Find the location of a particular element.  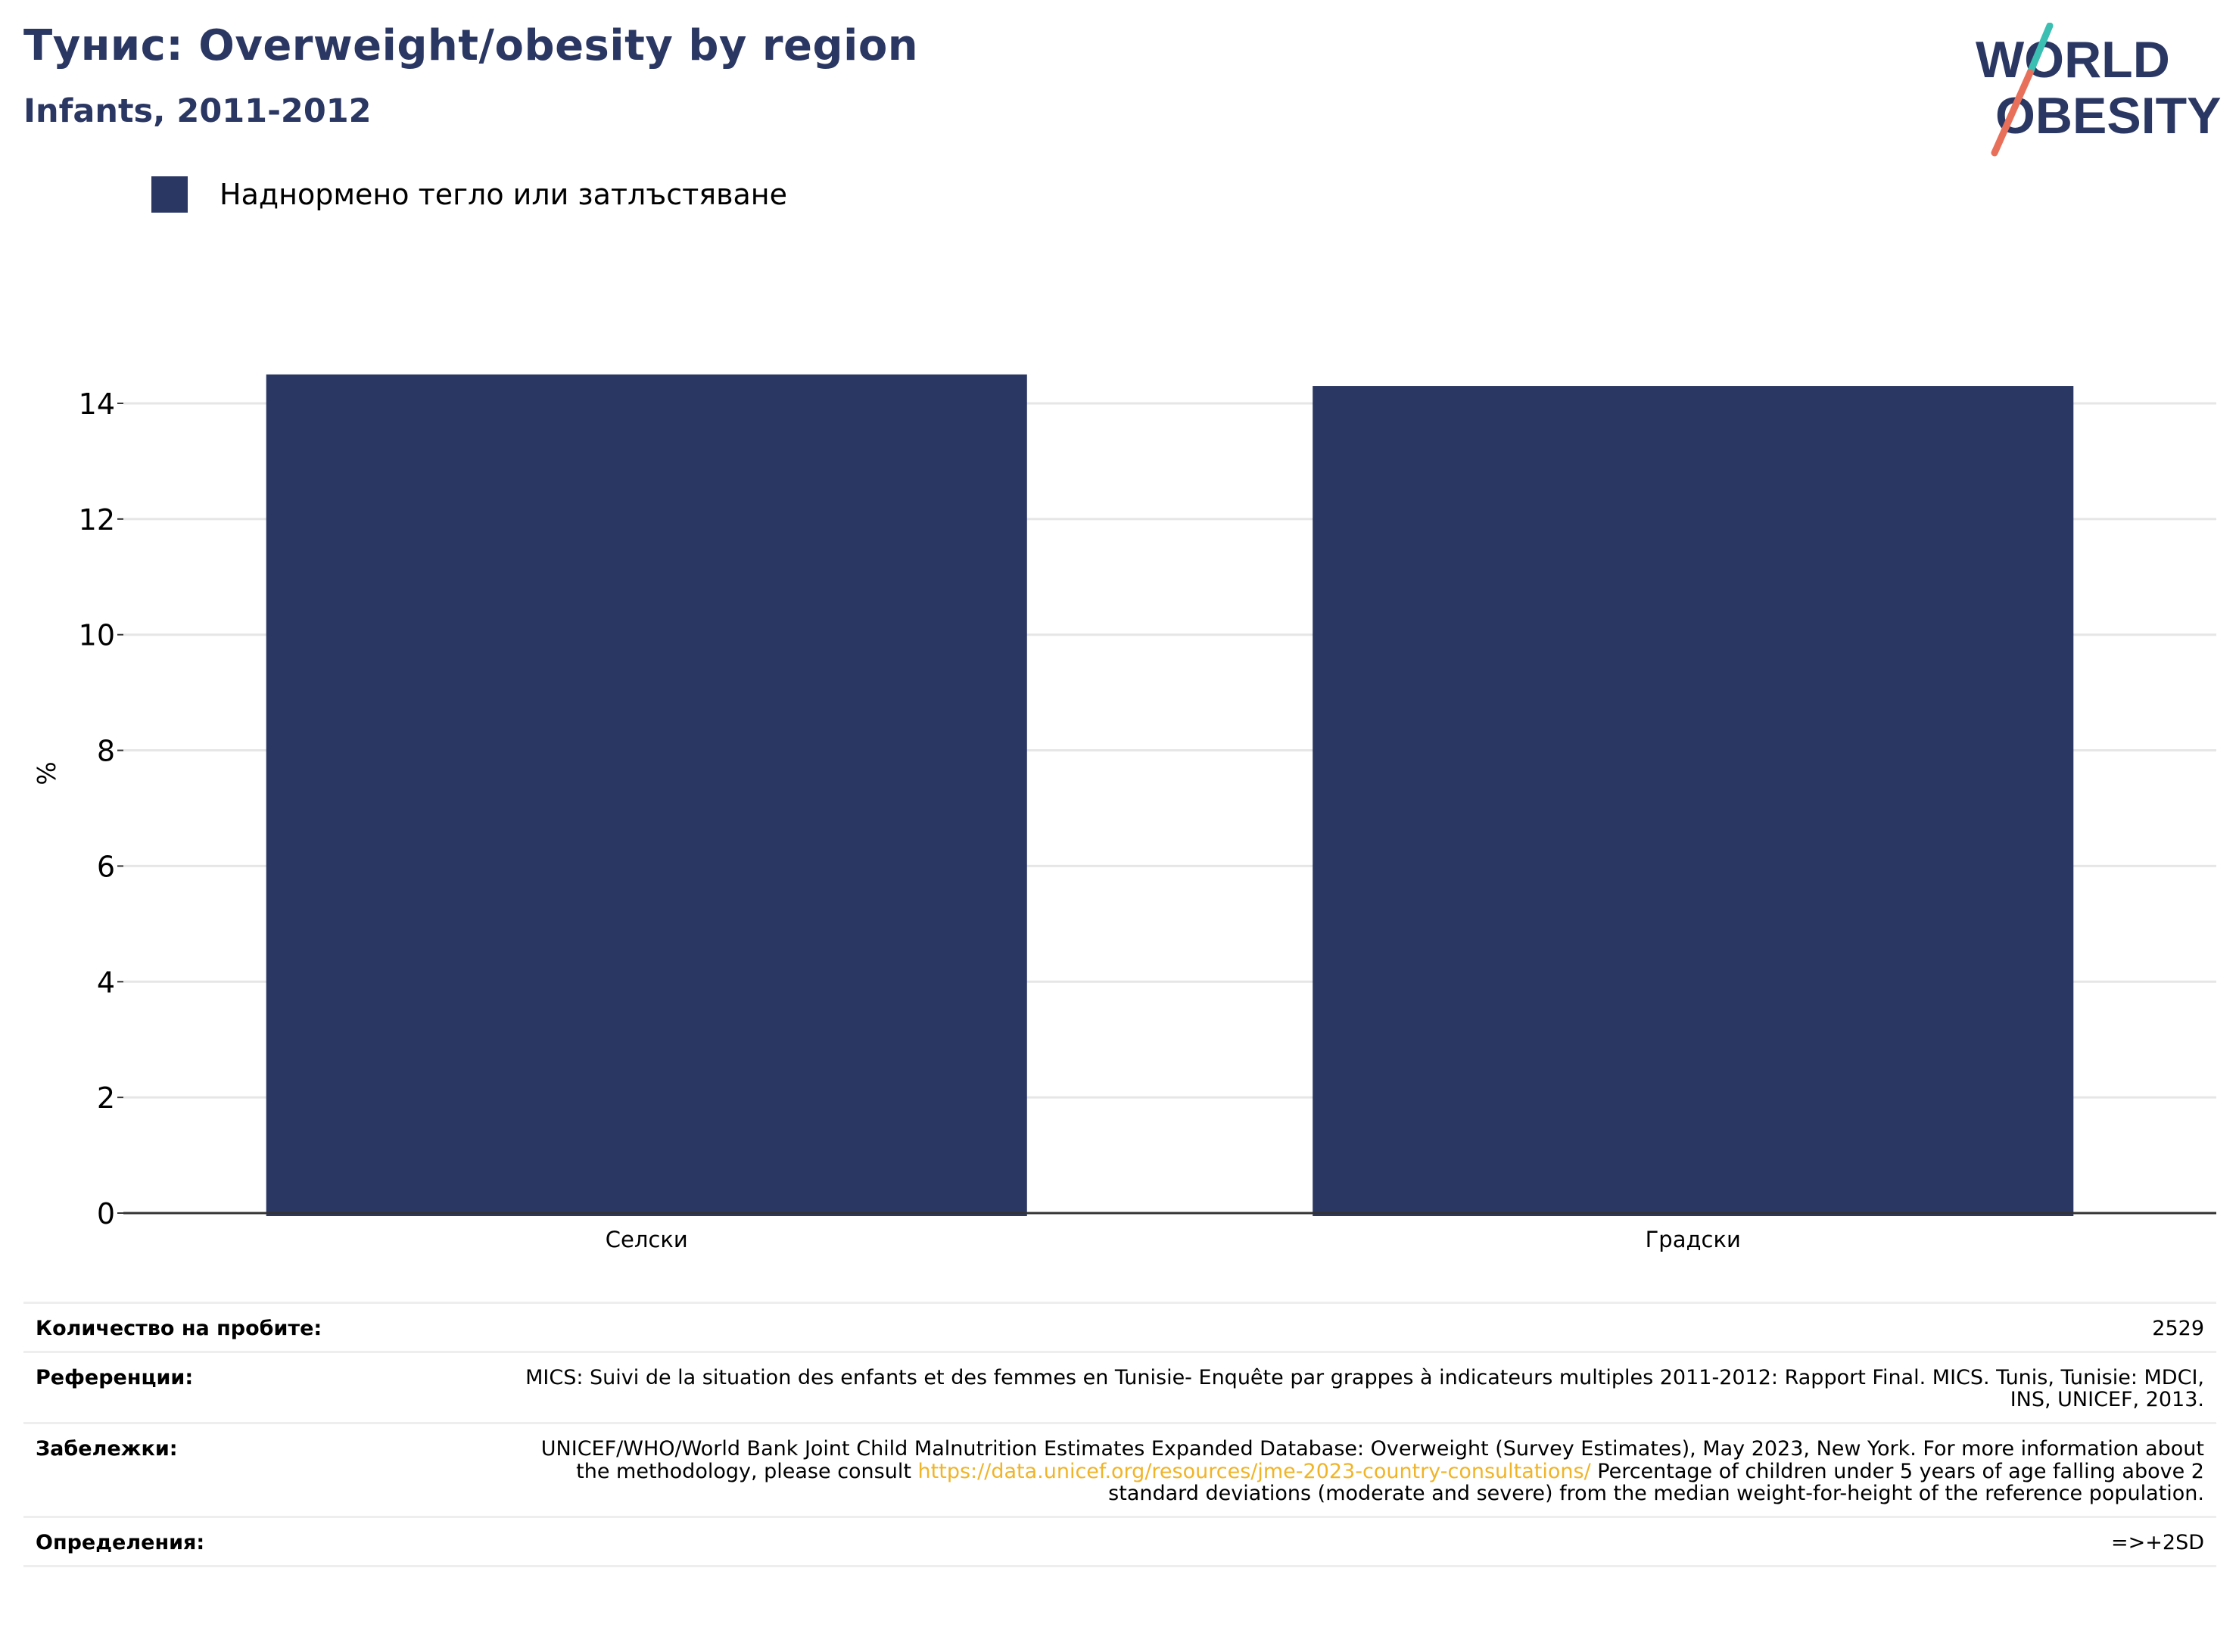

sample-value: 2529 is located at coordinates (1359, 1327).